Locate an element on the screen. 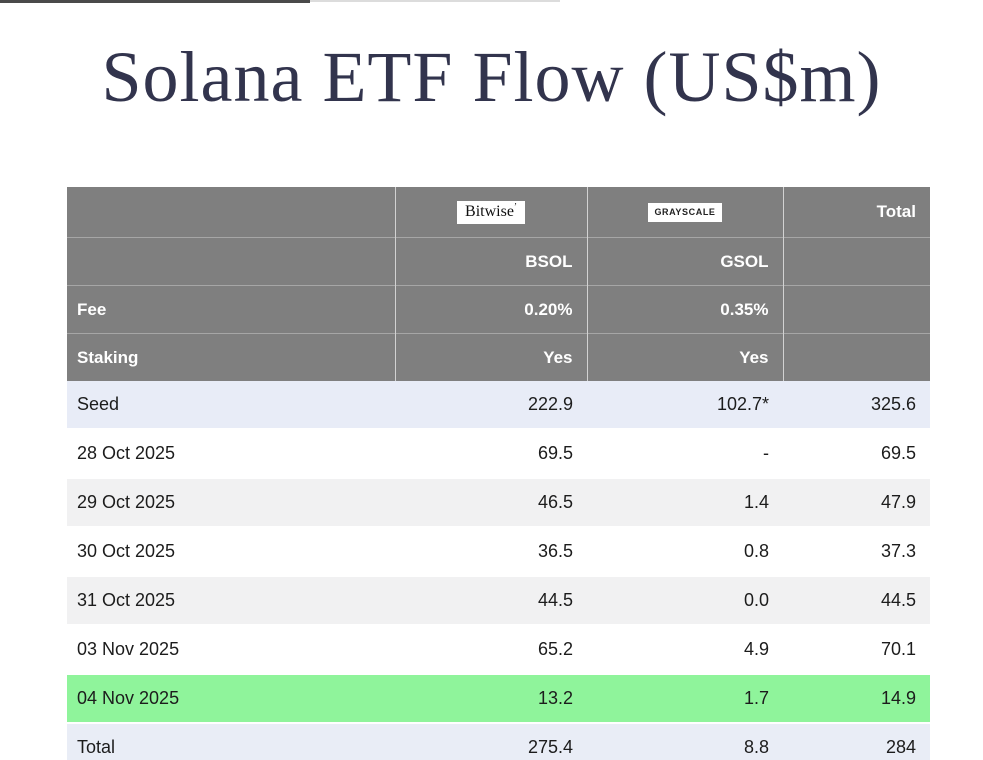 Image resolution: width=983 pixels, height=760 pixels. bsol-value-cell: Yes is located at coordinates (491, 357).